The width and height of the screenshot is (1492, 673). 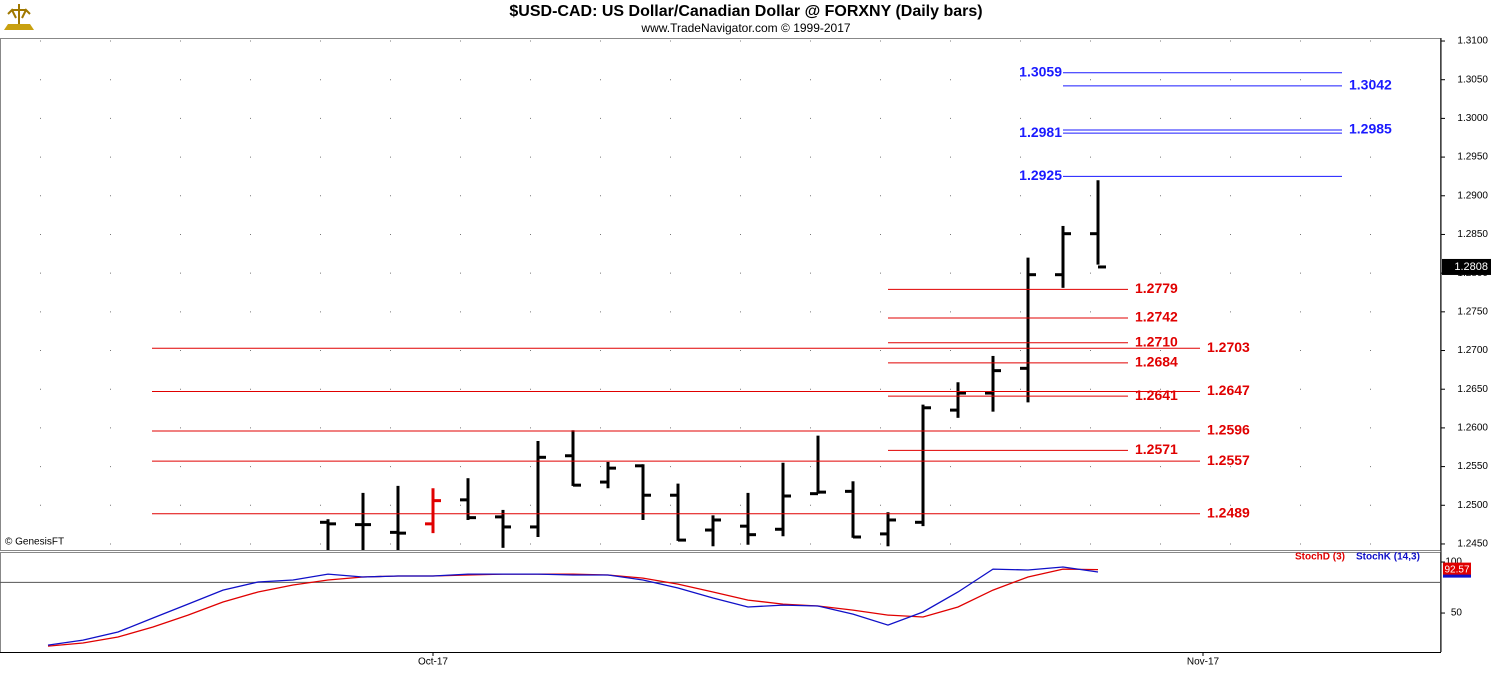 What do you see at coordinates (1472, 350) in the screenshot?
I see `y-tick-label: 1.2700` at bounding box center [1472, 350].